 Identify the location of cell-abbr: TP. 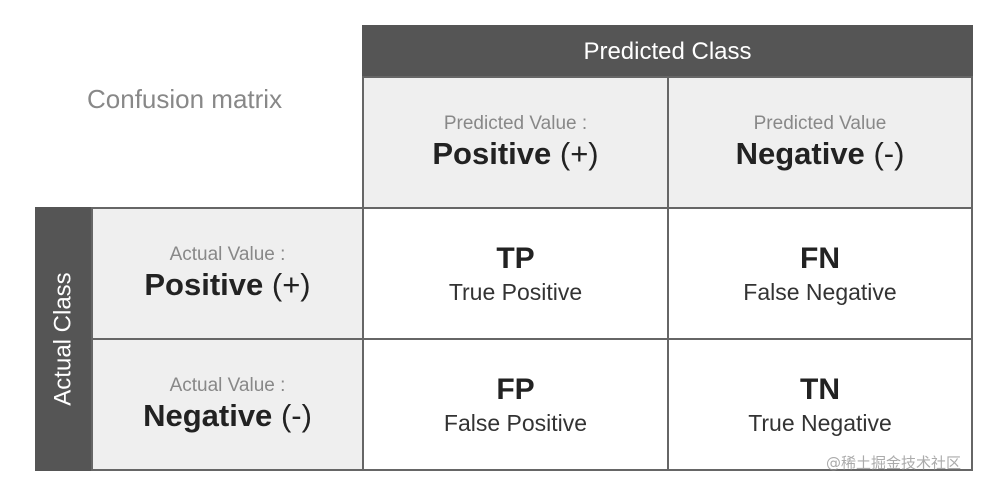
(515, 258).